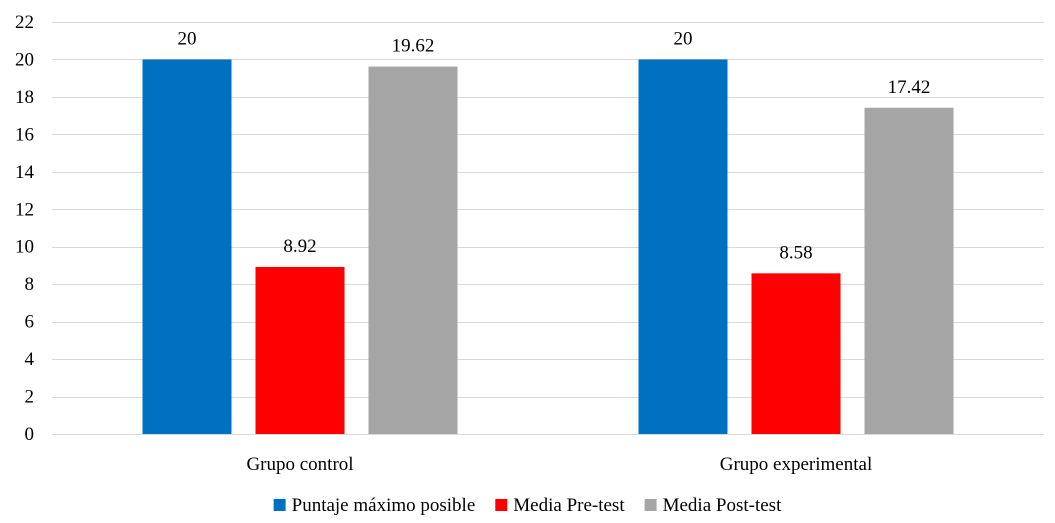 The image size is (1055, 523). I want to click on y-tick-label: 10, so click(24, 247).